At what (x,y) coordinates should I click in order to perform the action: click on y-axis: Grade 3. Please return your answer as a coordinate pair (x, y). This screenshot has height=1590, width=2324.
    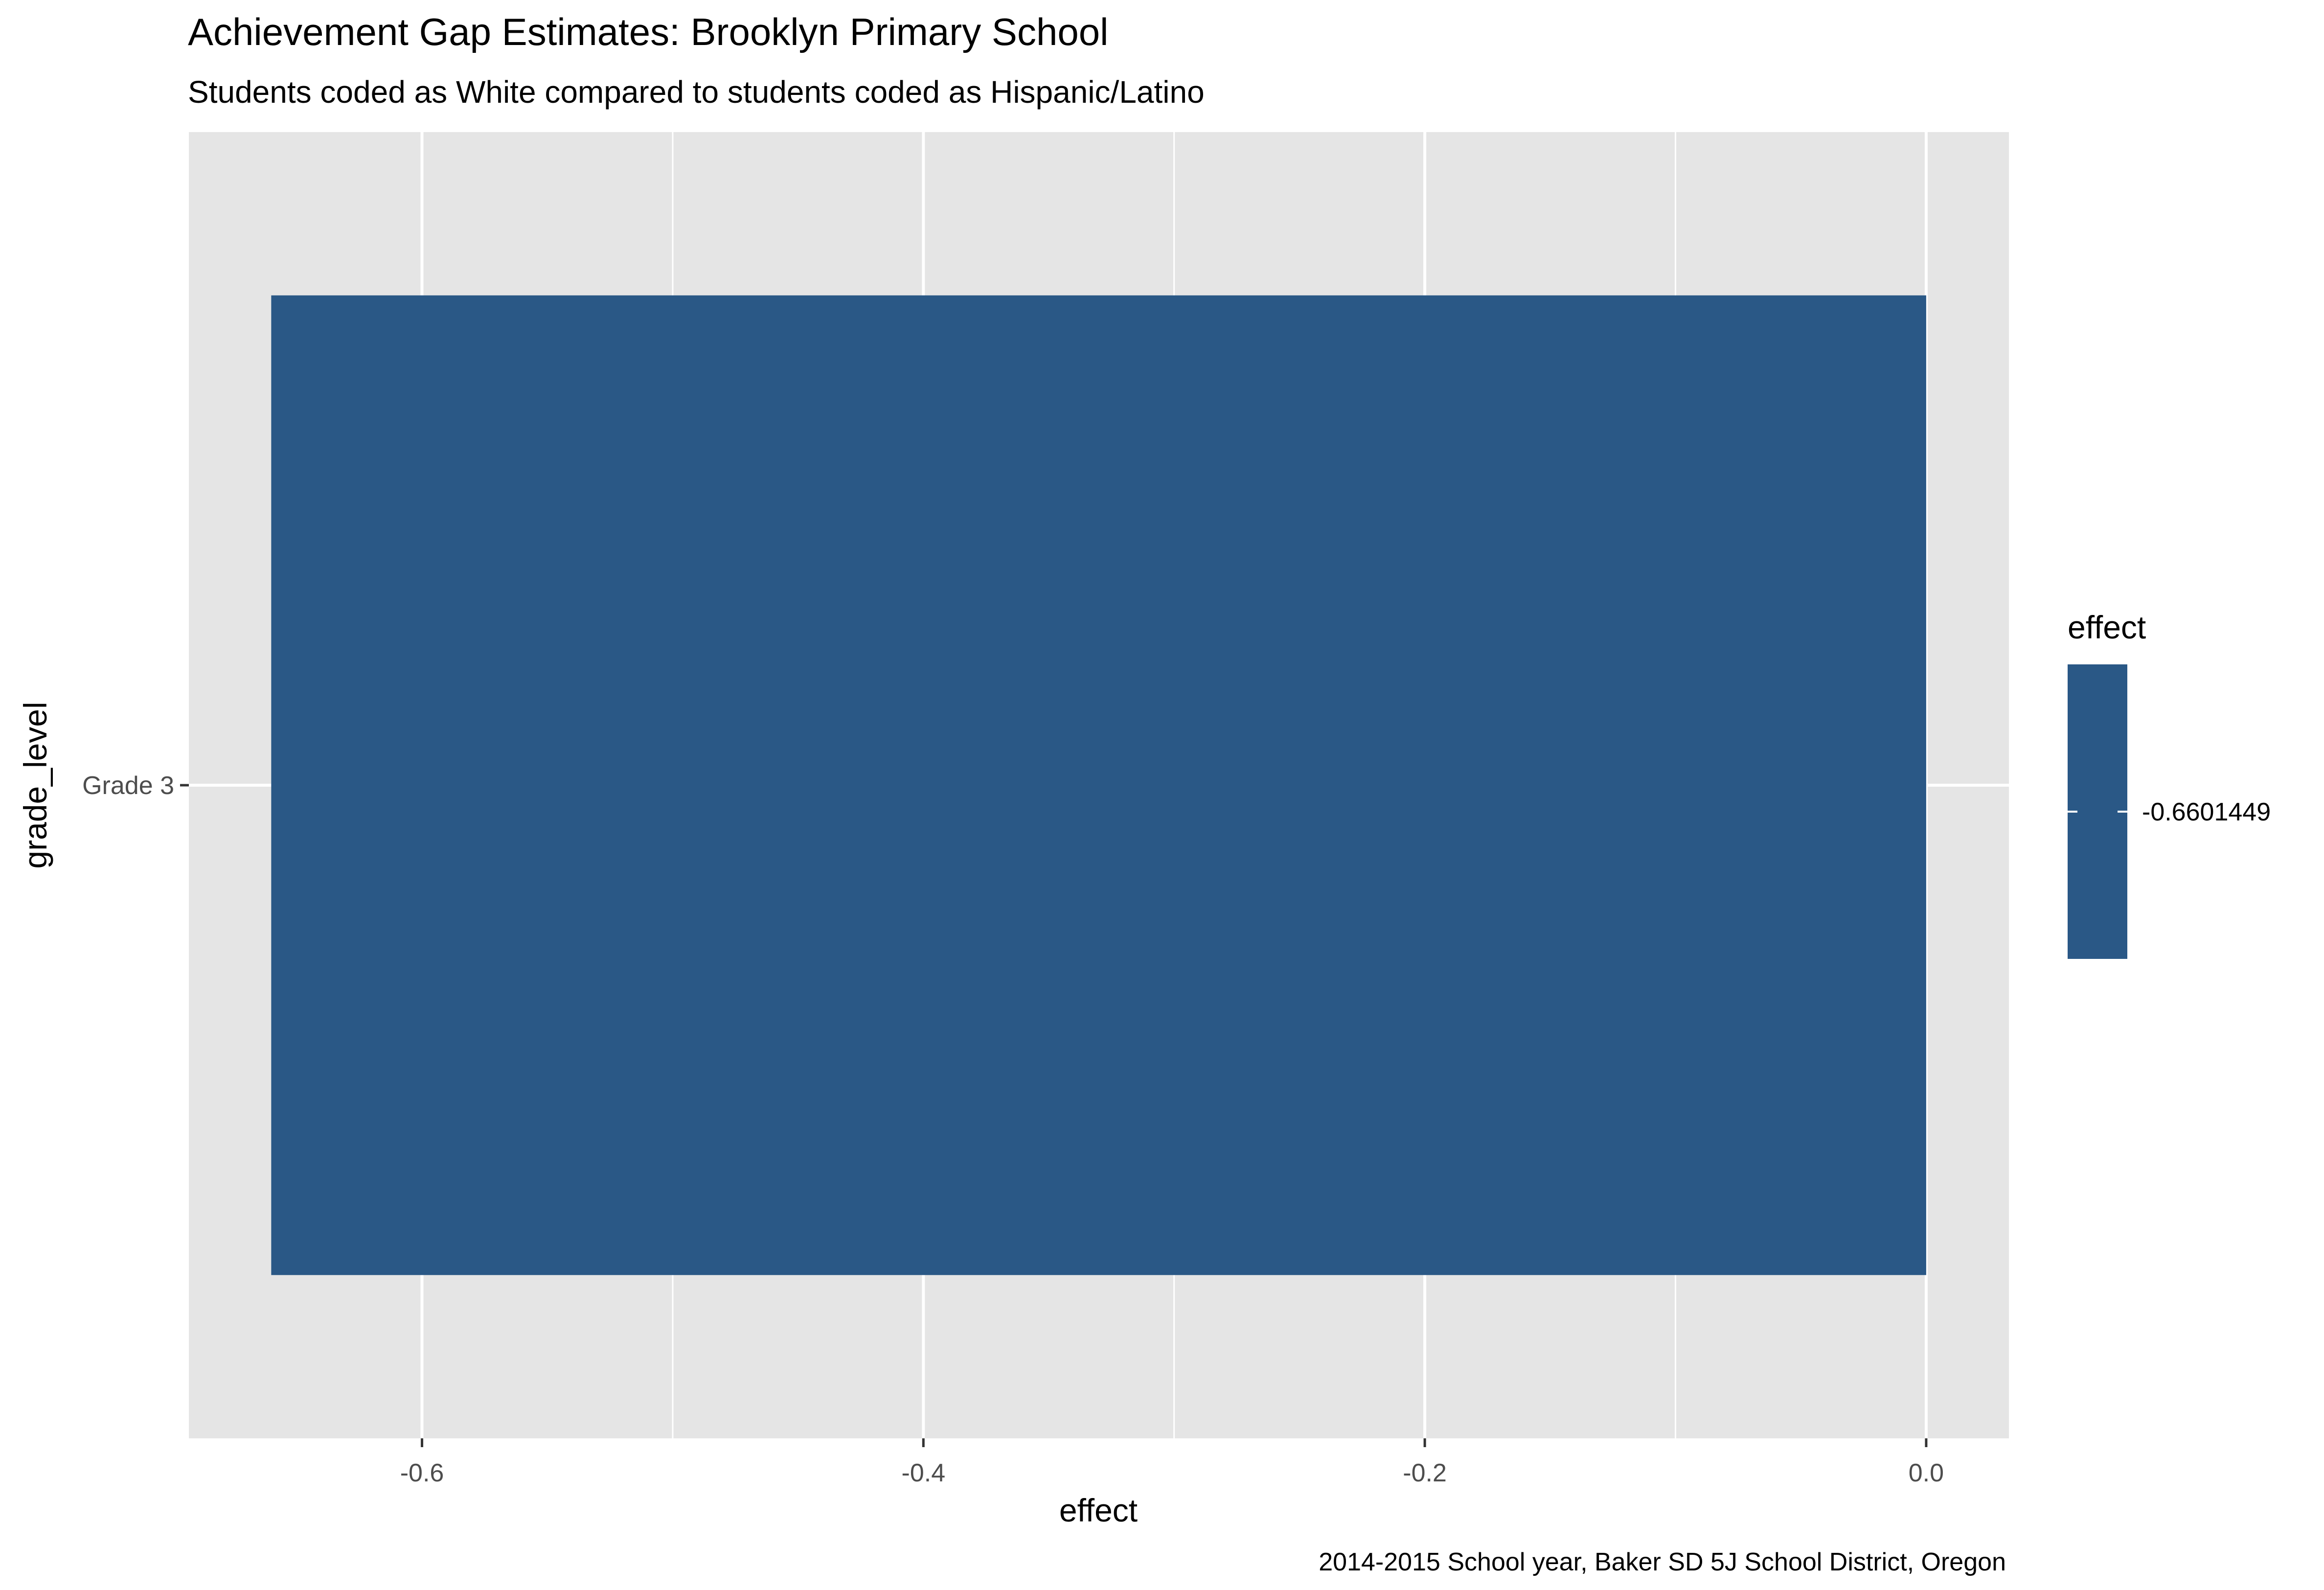
    Looking at the image, I should click on (136, 786).